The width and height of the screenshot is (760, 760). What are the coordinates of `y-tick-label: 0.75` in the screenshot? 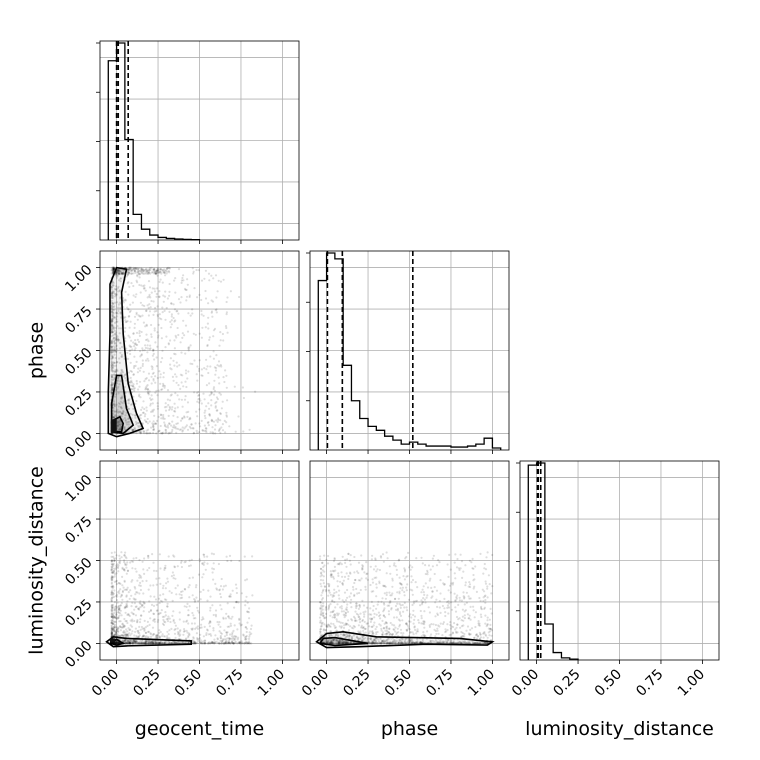 It's located at (78, 319).